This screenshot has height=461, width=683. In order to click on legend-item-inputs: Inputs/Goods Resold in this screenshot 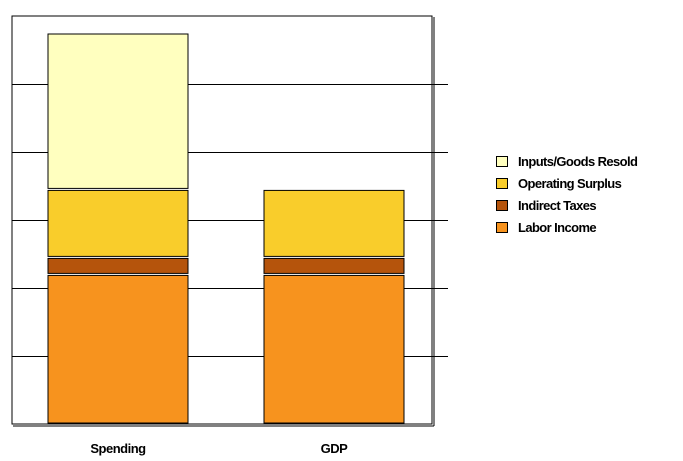, I will do `click(567, 161)`.